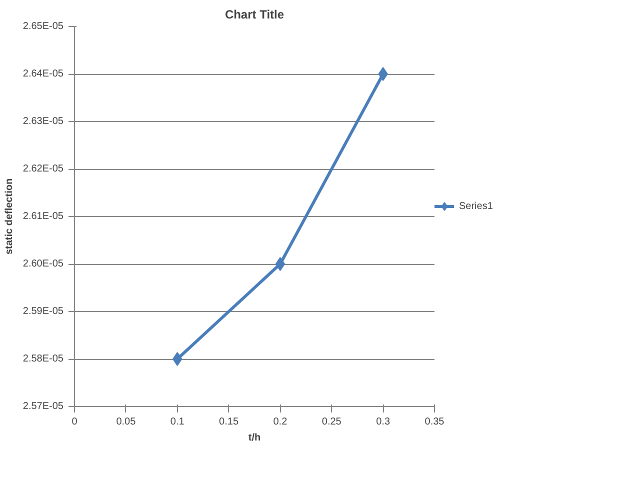  What do you see at coordinates (126, 422) in the screenshot?
I see `x-tick-label: 0.05` at bounding box center [126, 422].